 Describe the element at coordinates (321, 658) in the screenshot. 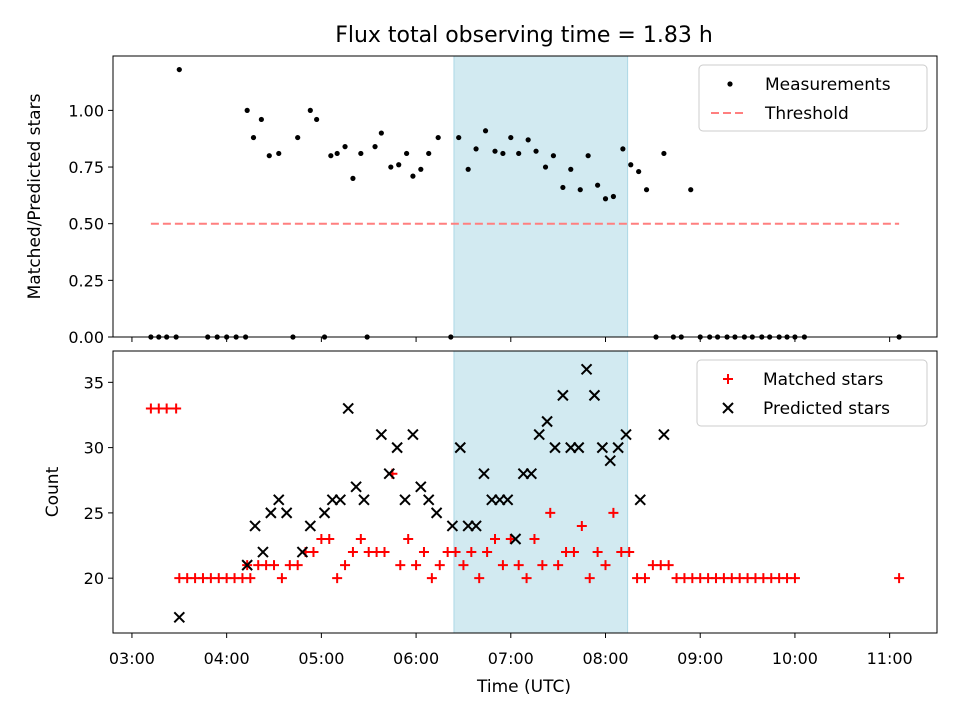

I see `x-tick-label: 05:00` at that location.